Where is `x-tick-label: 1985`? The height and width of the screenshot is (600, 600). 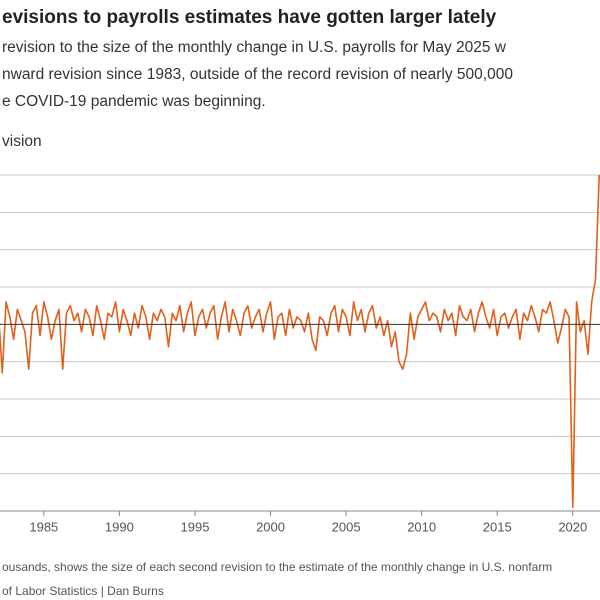 x-tick-label: 1985 is located at coordinates (43, 526).